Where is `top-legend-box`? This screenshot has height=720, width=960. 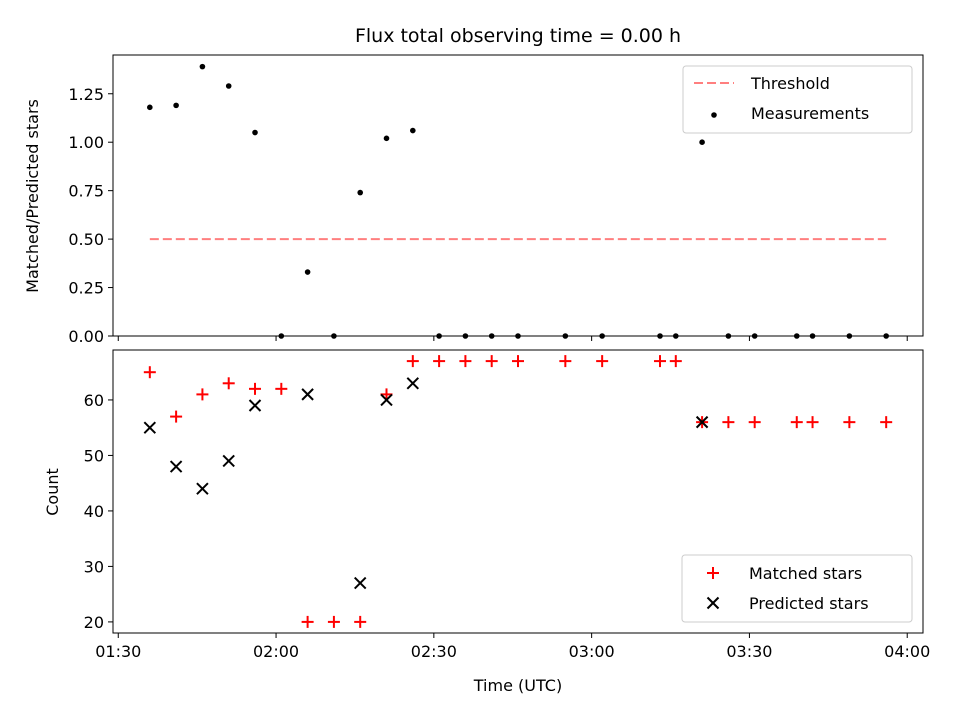
top-legend-box is located at coordinates (797, 99).